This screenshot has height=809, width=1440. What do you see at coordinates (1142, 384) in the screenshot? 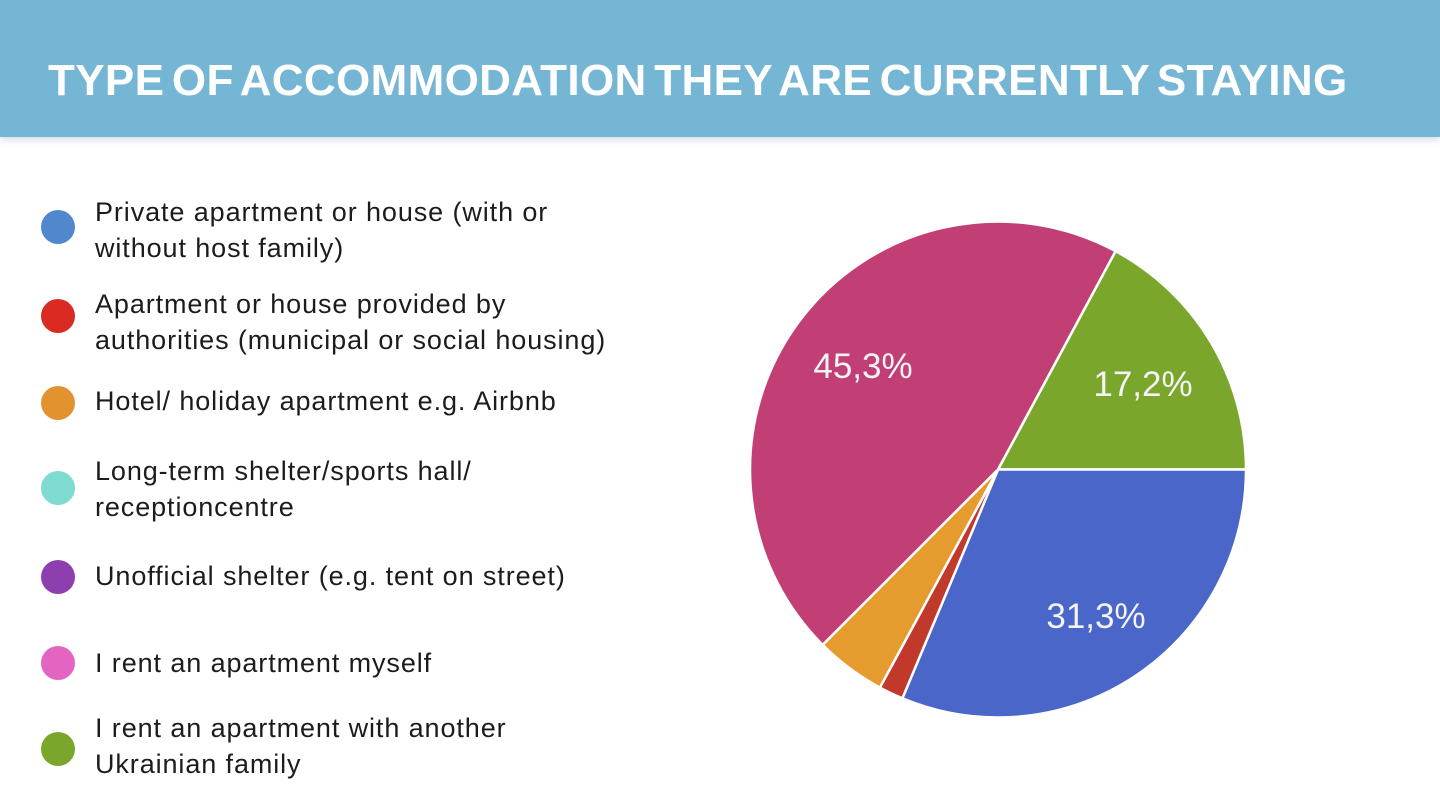
I see `svg-text: 17,2%` at bounding box center [1142, 384].